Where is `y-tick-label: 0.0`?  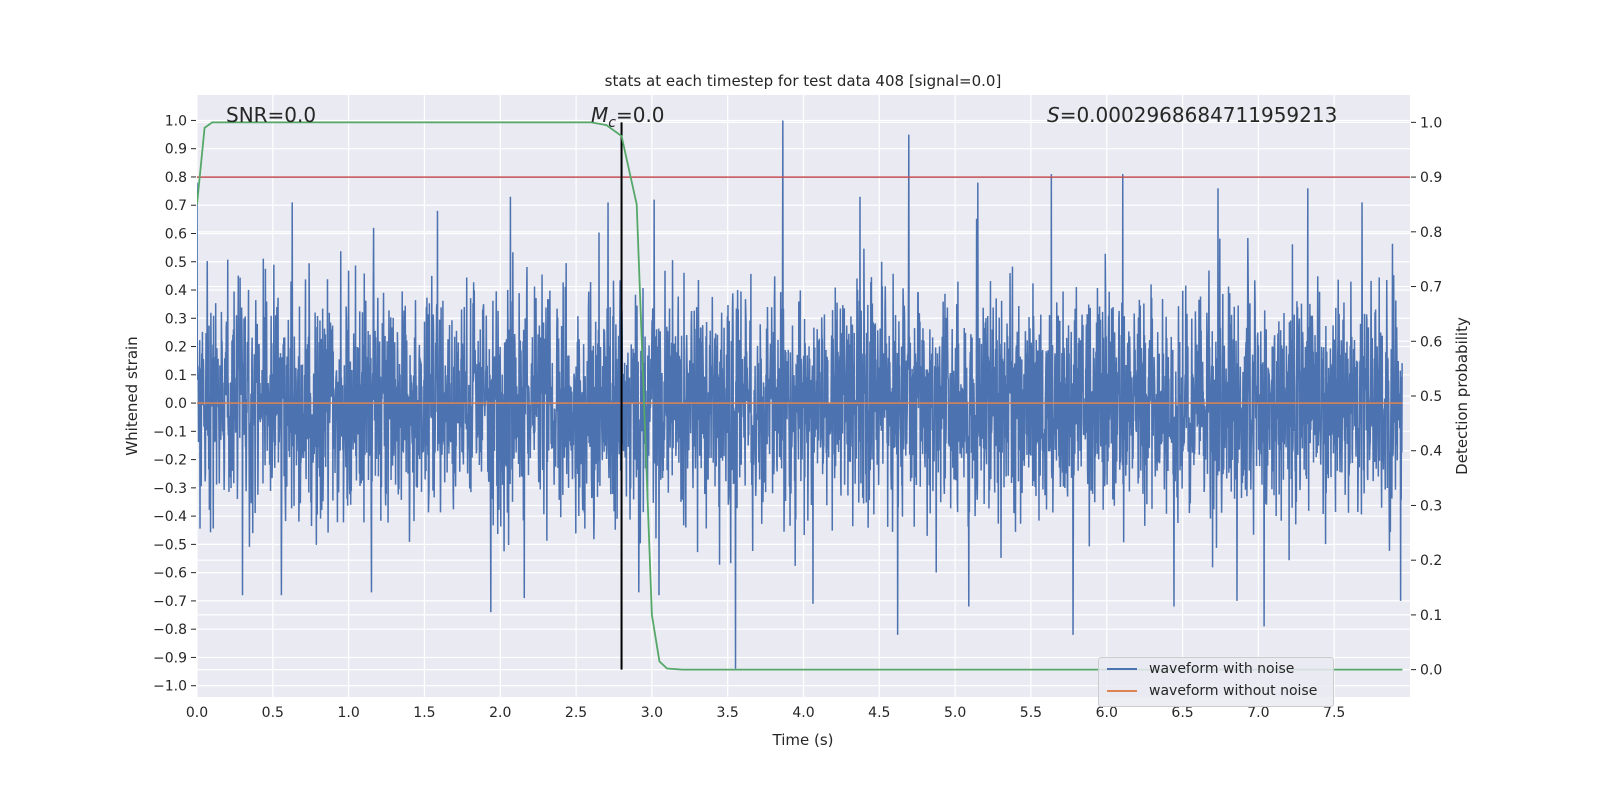
y-tick-label: 0.0 is located at coordinates (176, 404).